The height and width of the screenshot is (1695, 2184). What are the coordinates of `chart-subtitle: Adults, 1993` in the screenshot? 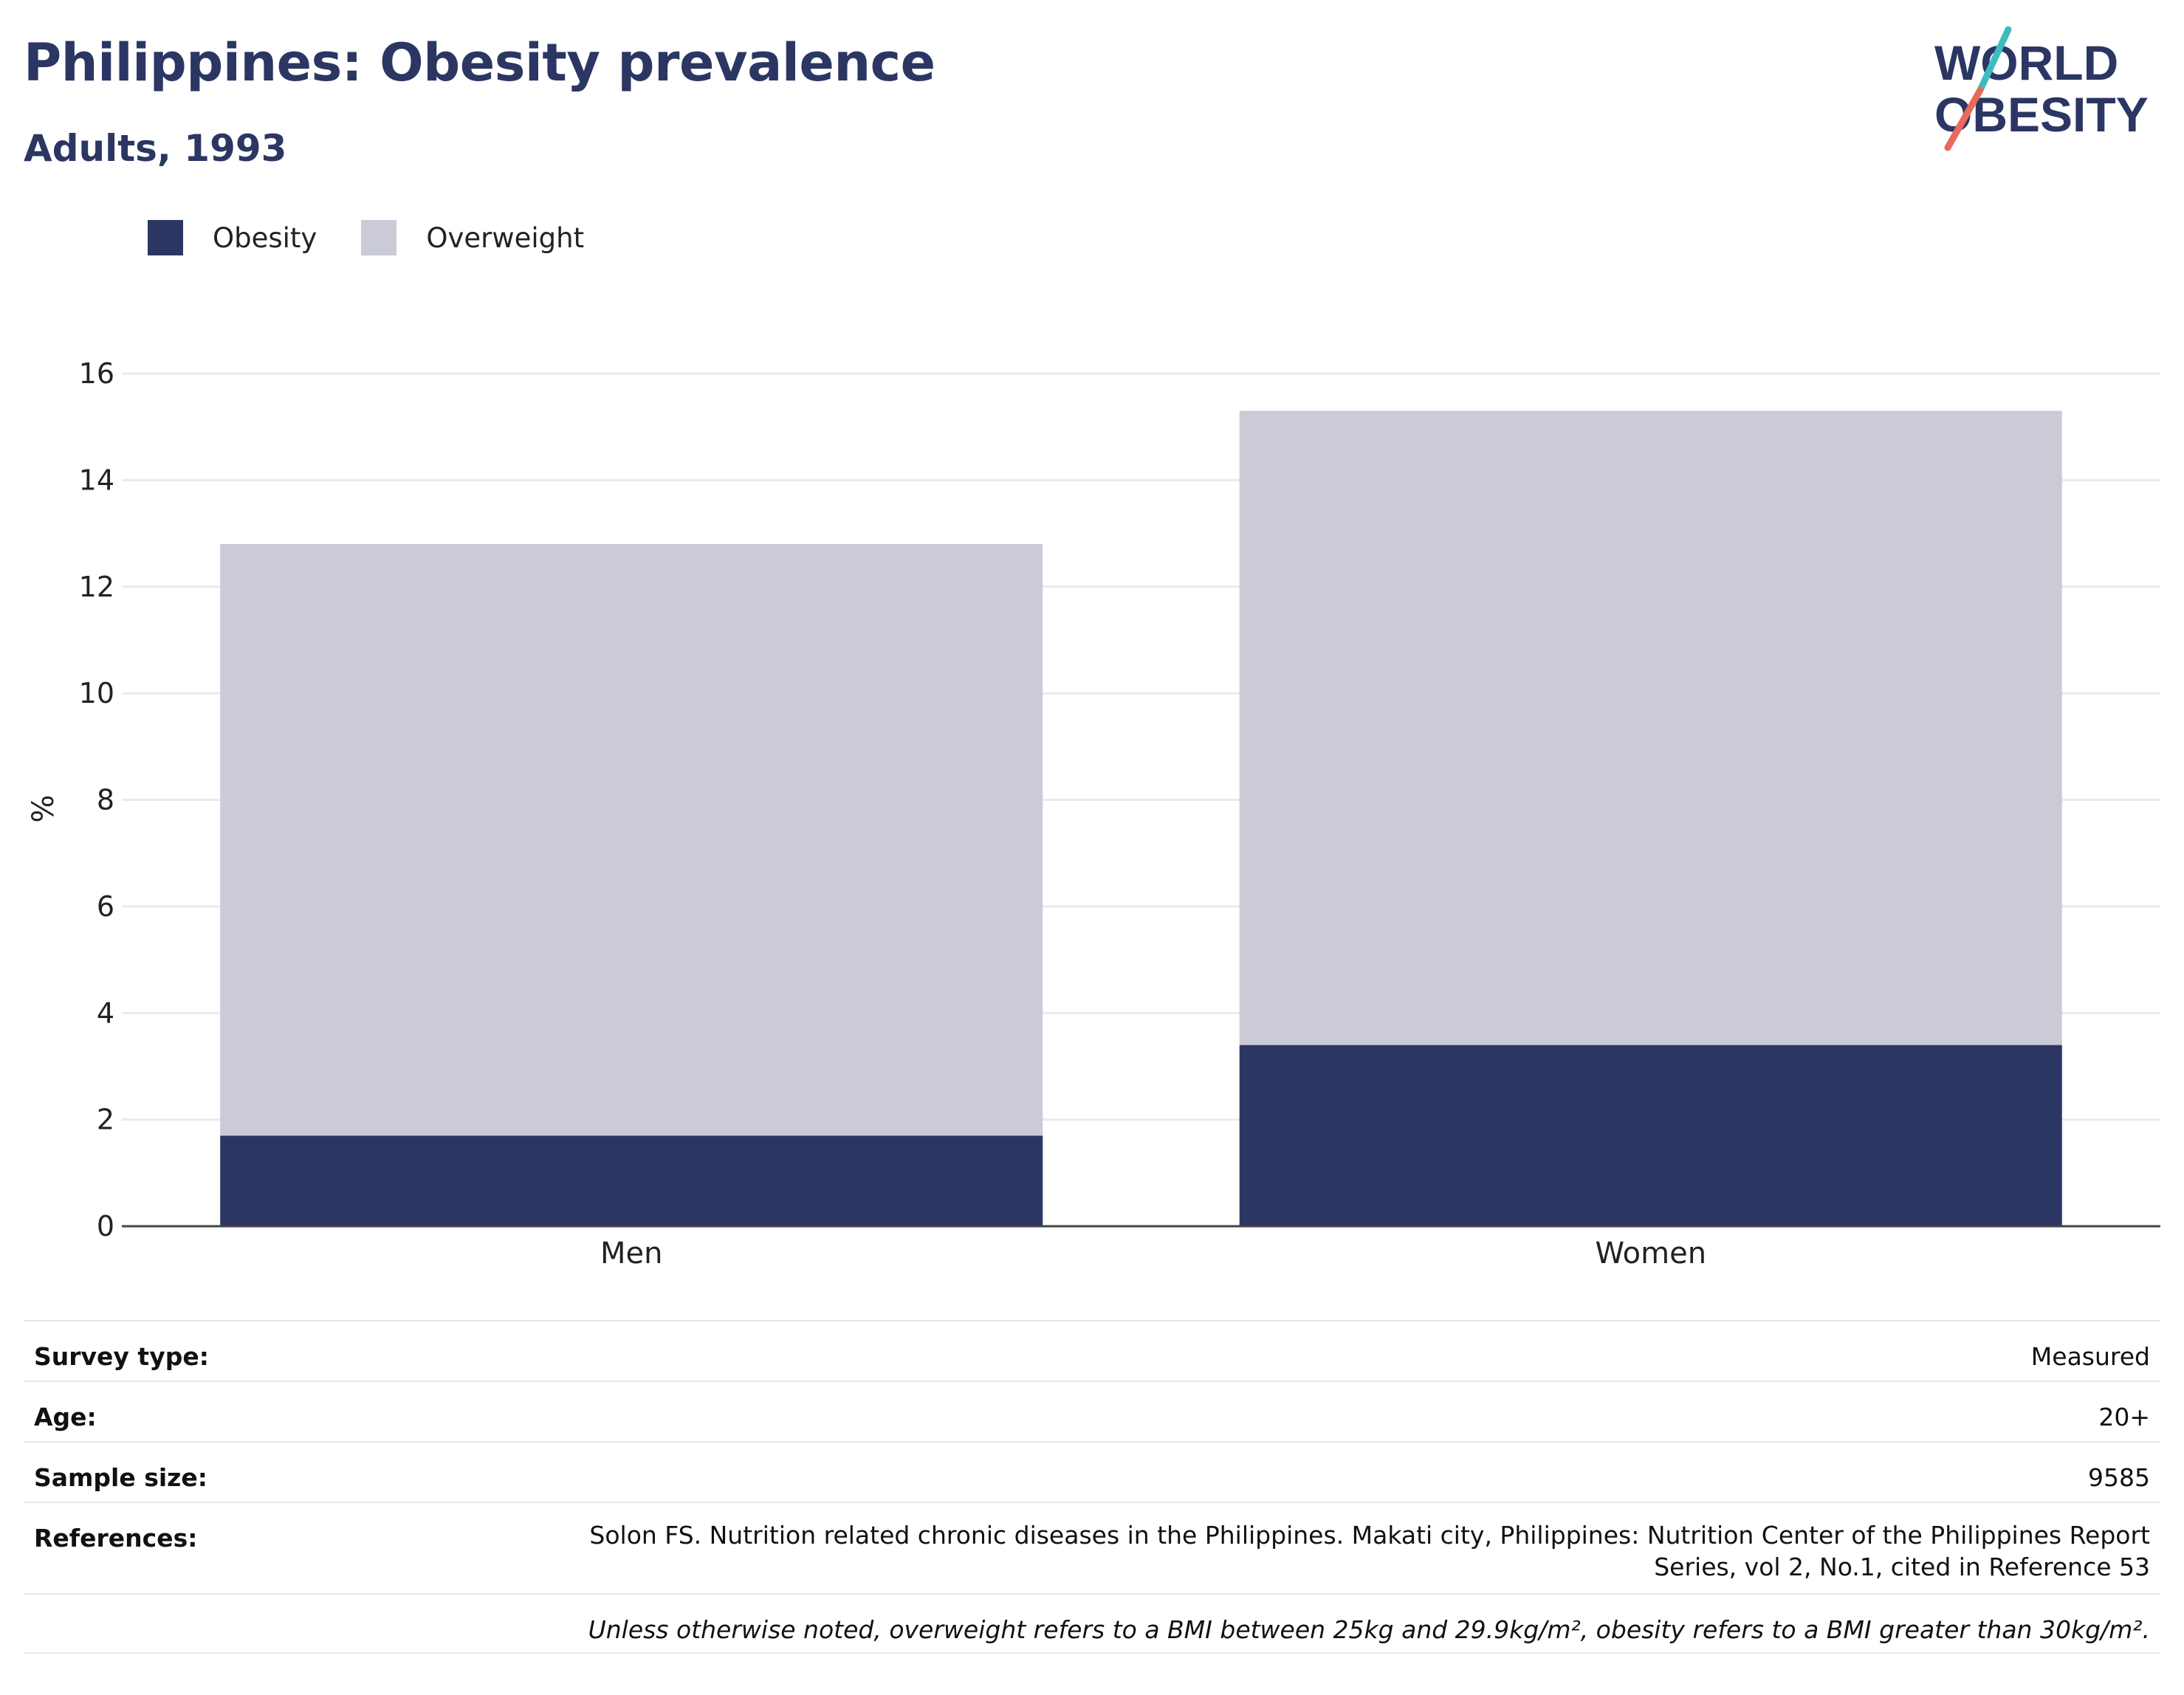 It's located at (156, 148).